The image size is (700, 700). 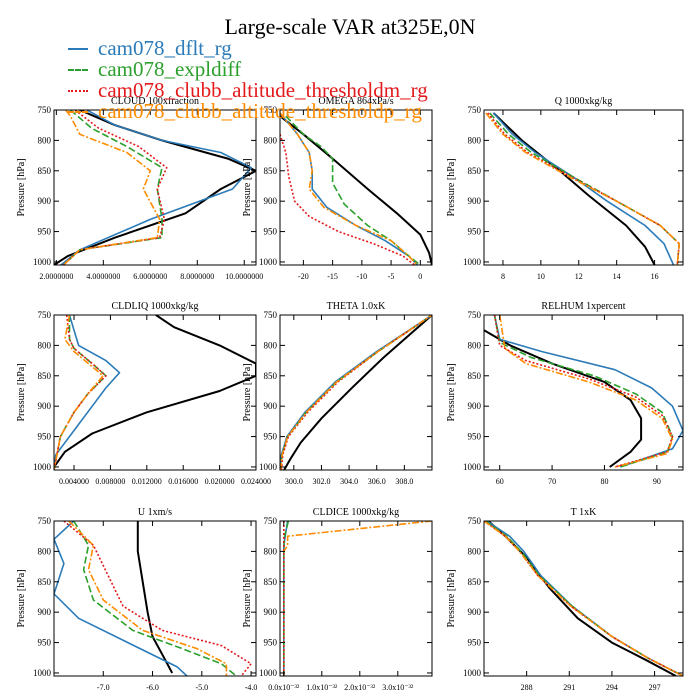 I want to click on x-tick-label: -7.0, so click(x=103, y=687).